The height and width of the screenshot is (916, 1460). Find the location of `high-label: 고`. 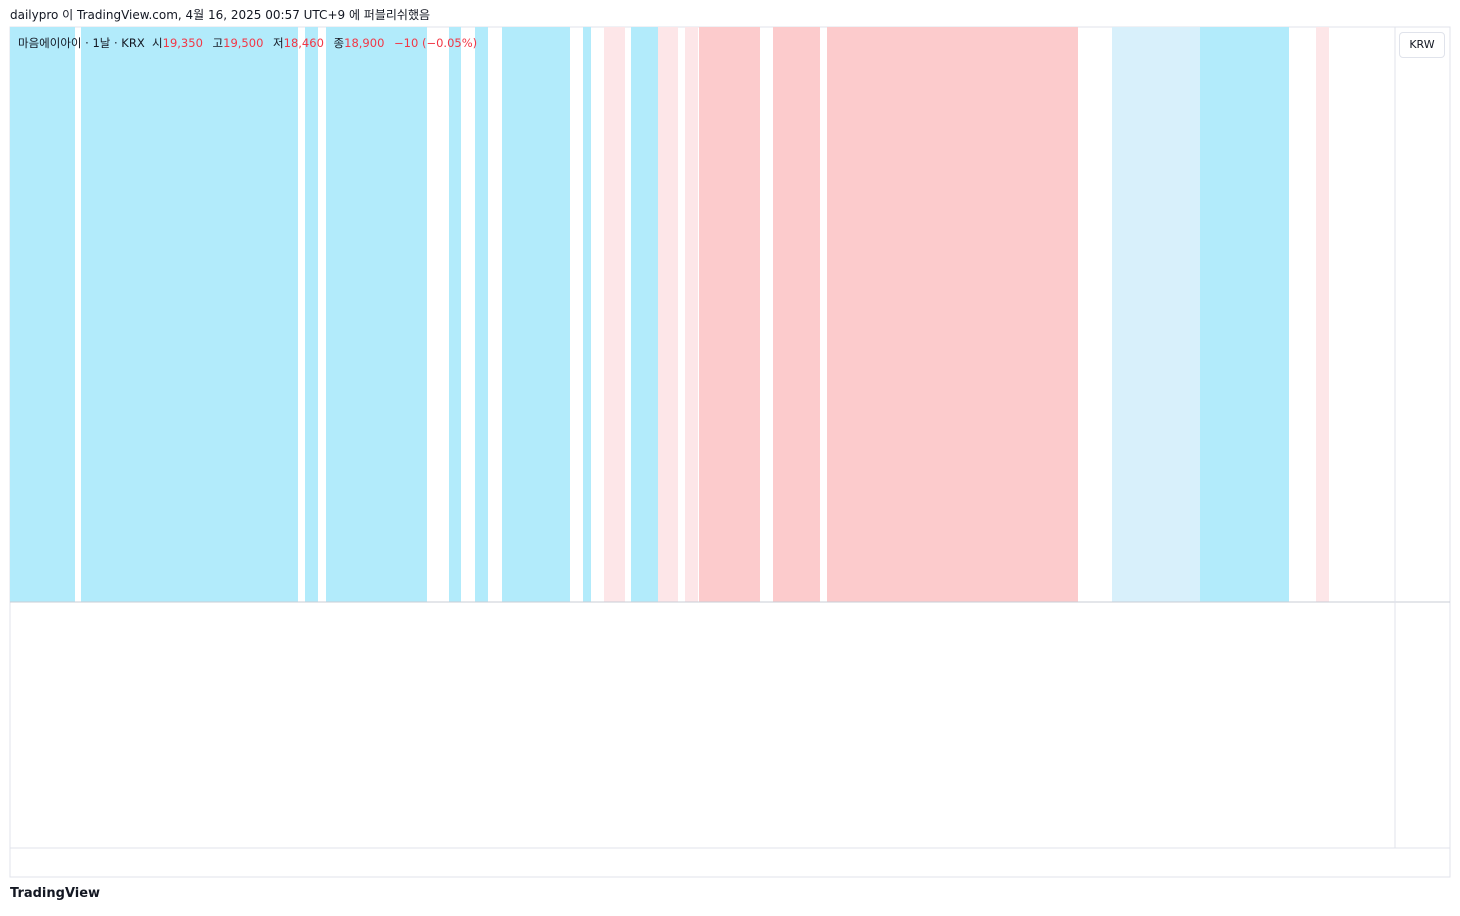

high-label: 고 is located at coordinates (218, 43).